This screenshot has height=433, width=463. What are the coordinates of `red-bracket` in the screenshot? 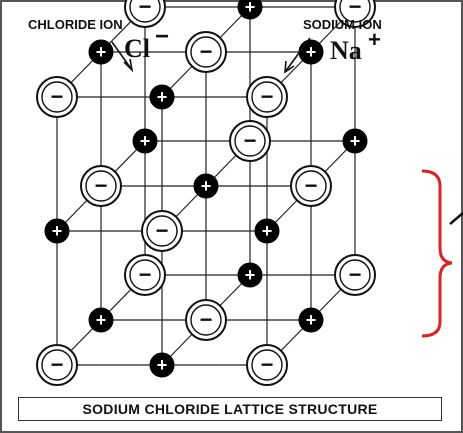 It's located at (437, 253).